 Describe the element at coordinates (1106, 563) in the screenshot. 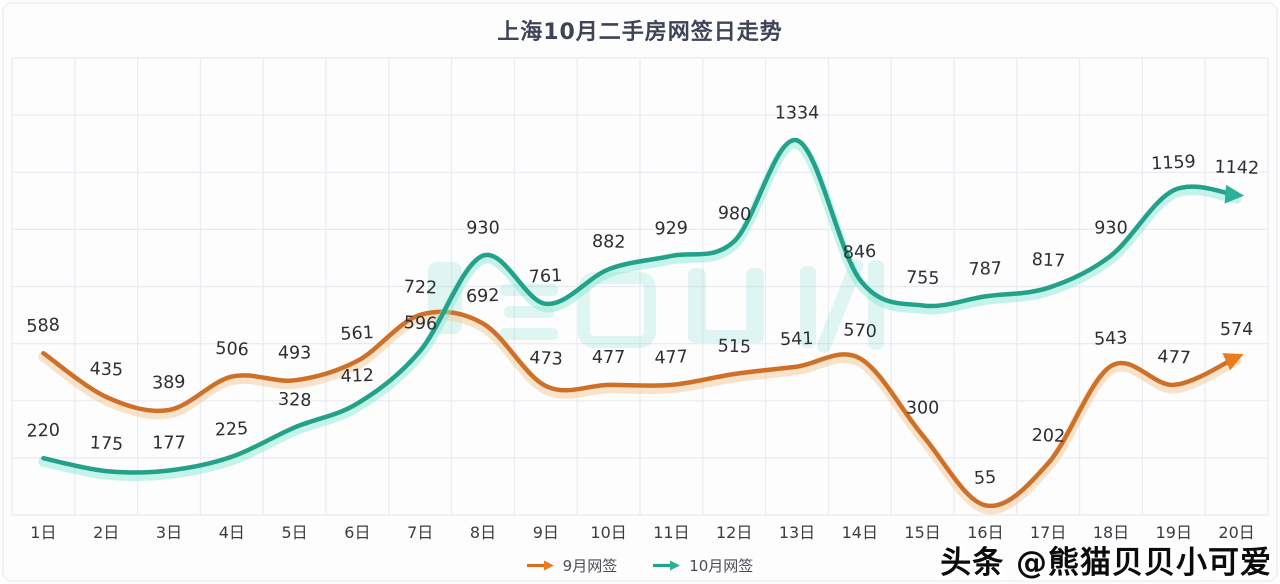

I see `footer-watermark: 头条 @熊猫贝贝小可爱` at that location.